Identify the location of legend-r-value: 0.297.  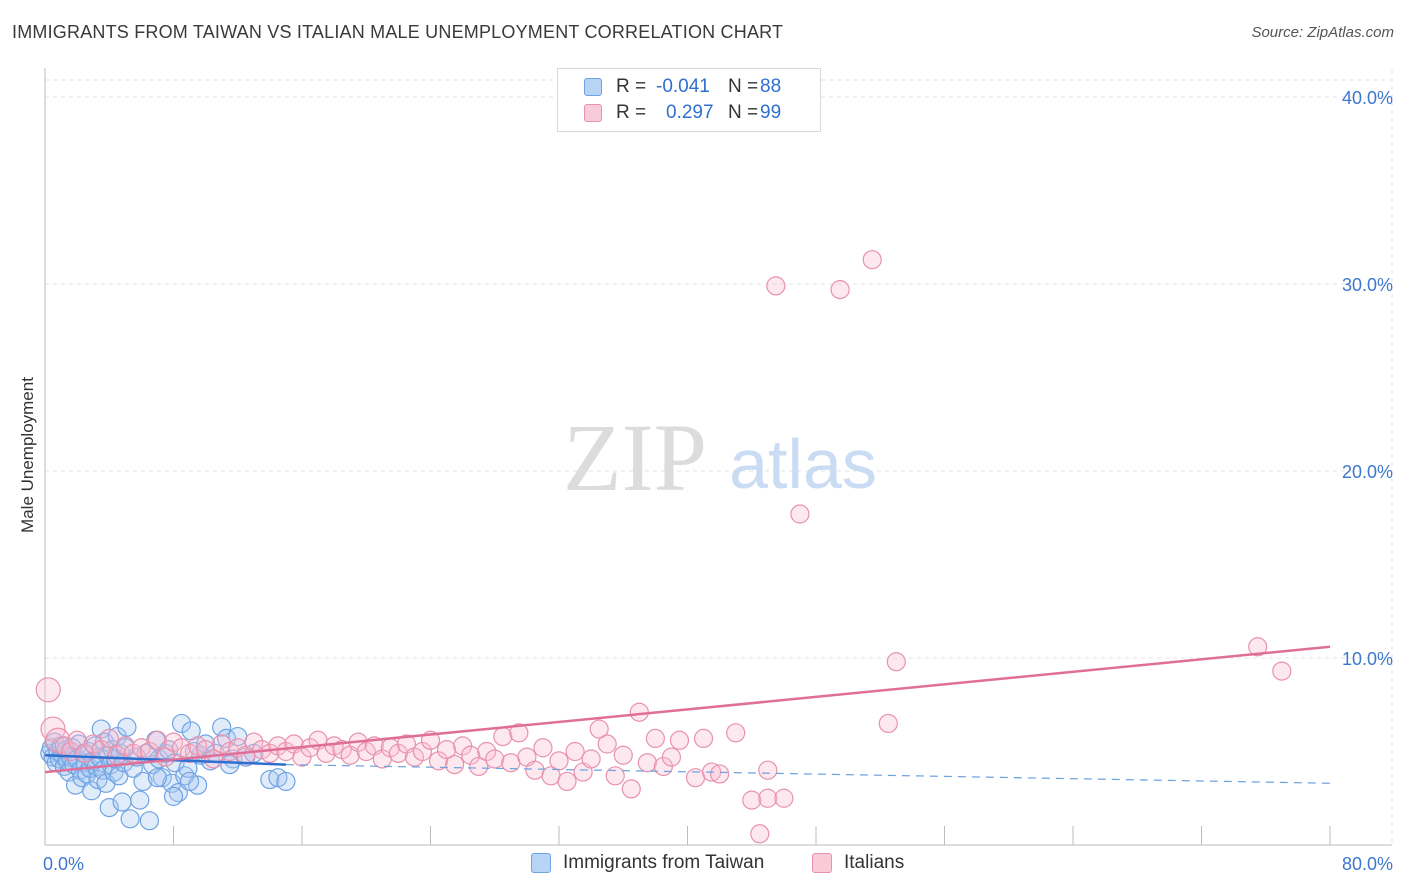
(690, 112).